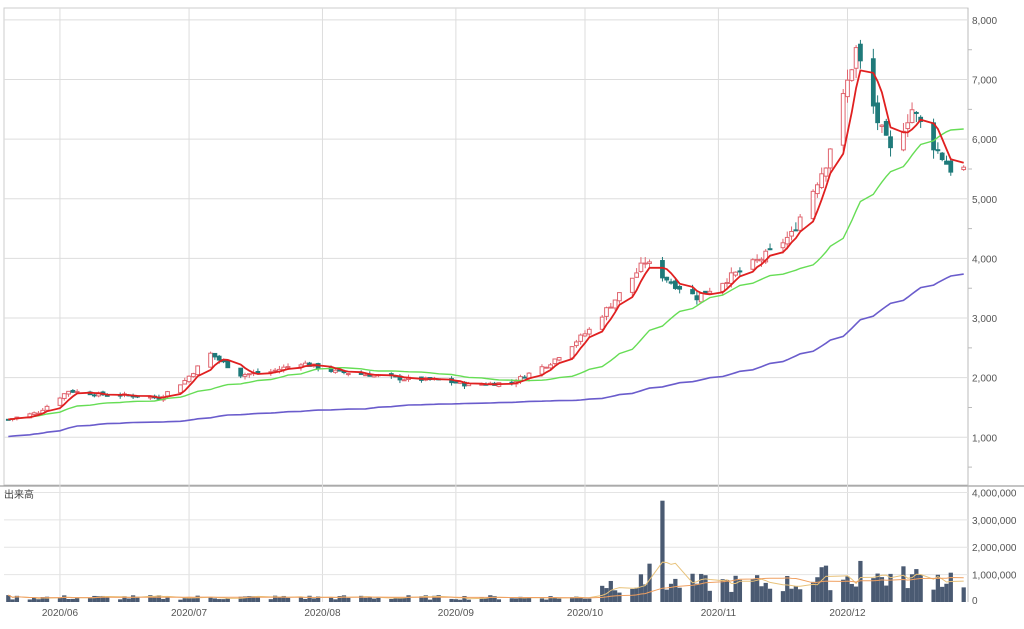  Describe the element at coordinates (585, 613) in the screenshot. I see `x-tick-label: 2020/10` at that location.